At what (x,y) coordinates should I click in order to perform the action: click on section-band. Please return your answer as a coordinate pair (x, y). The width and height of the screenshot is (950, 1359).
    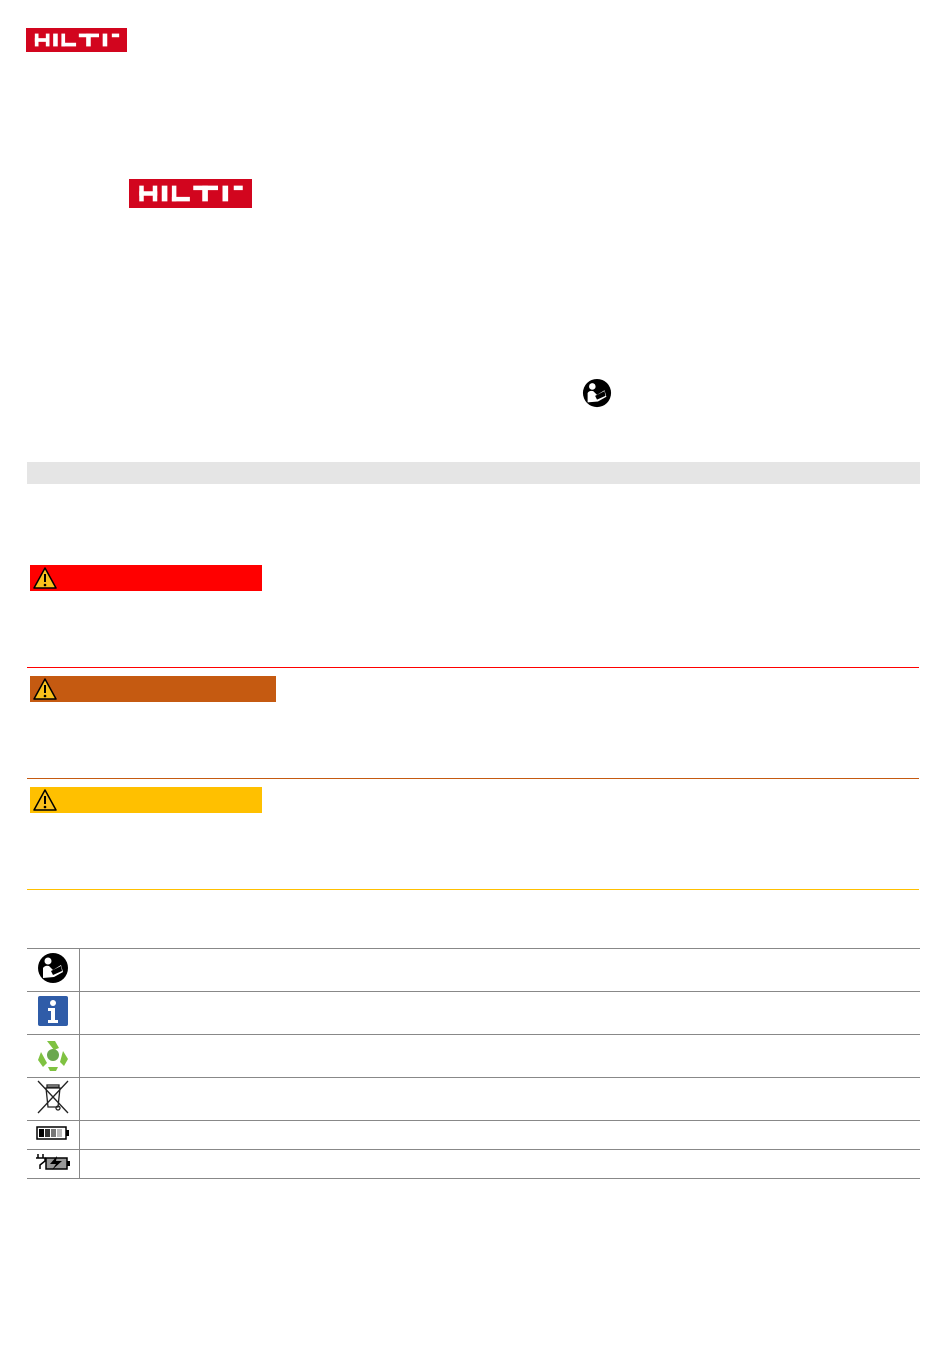
    Looking at the image, I should click on (473, 473).